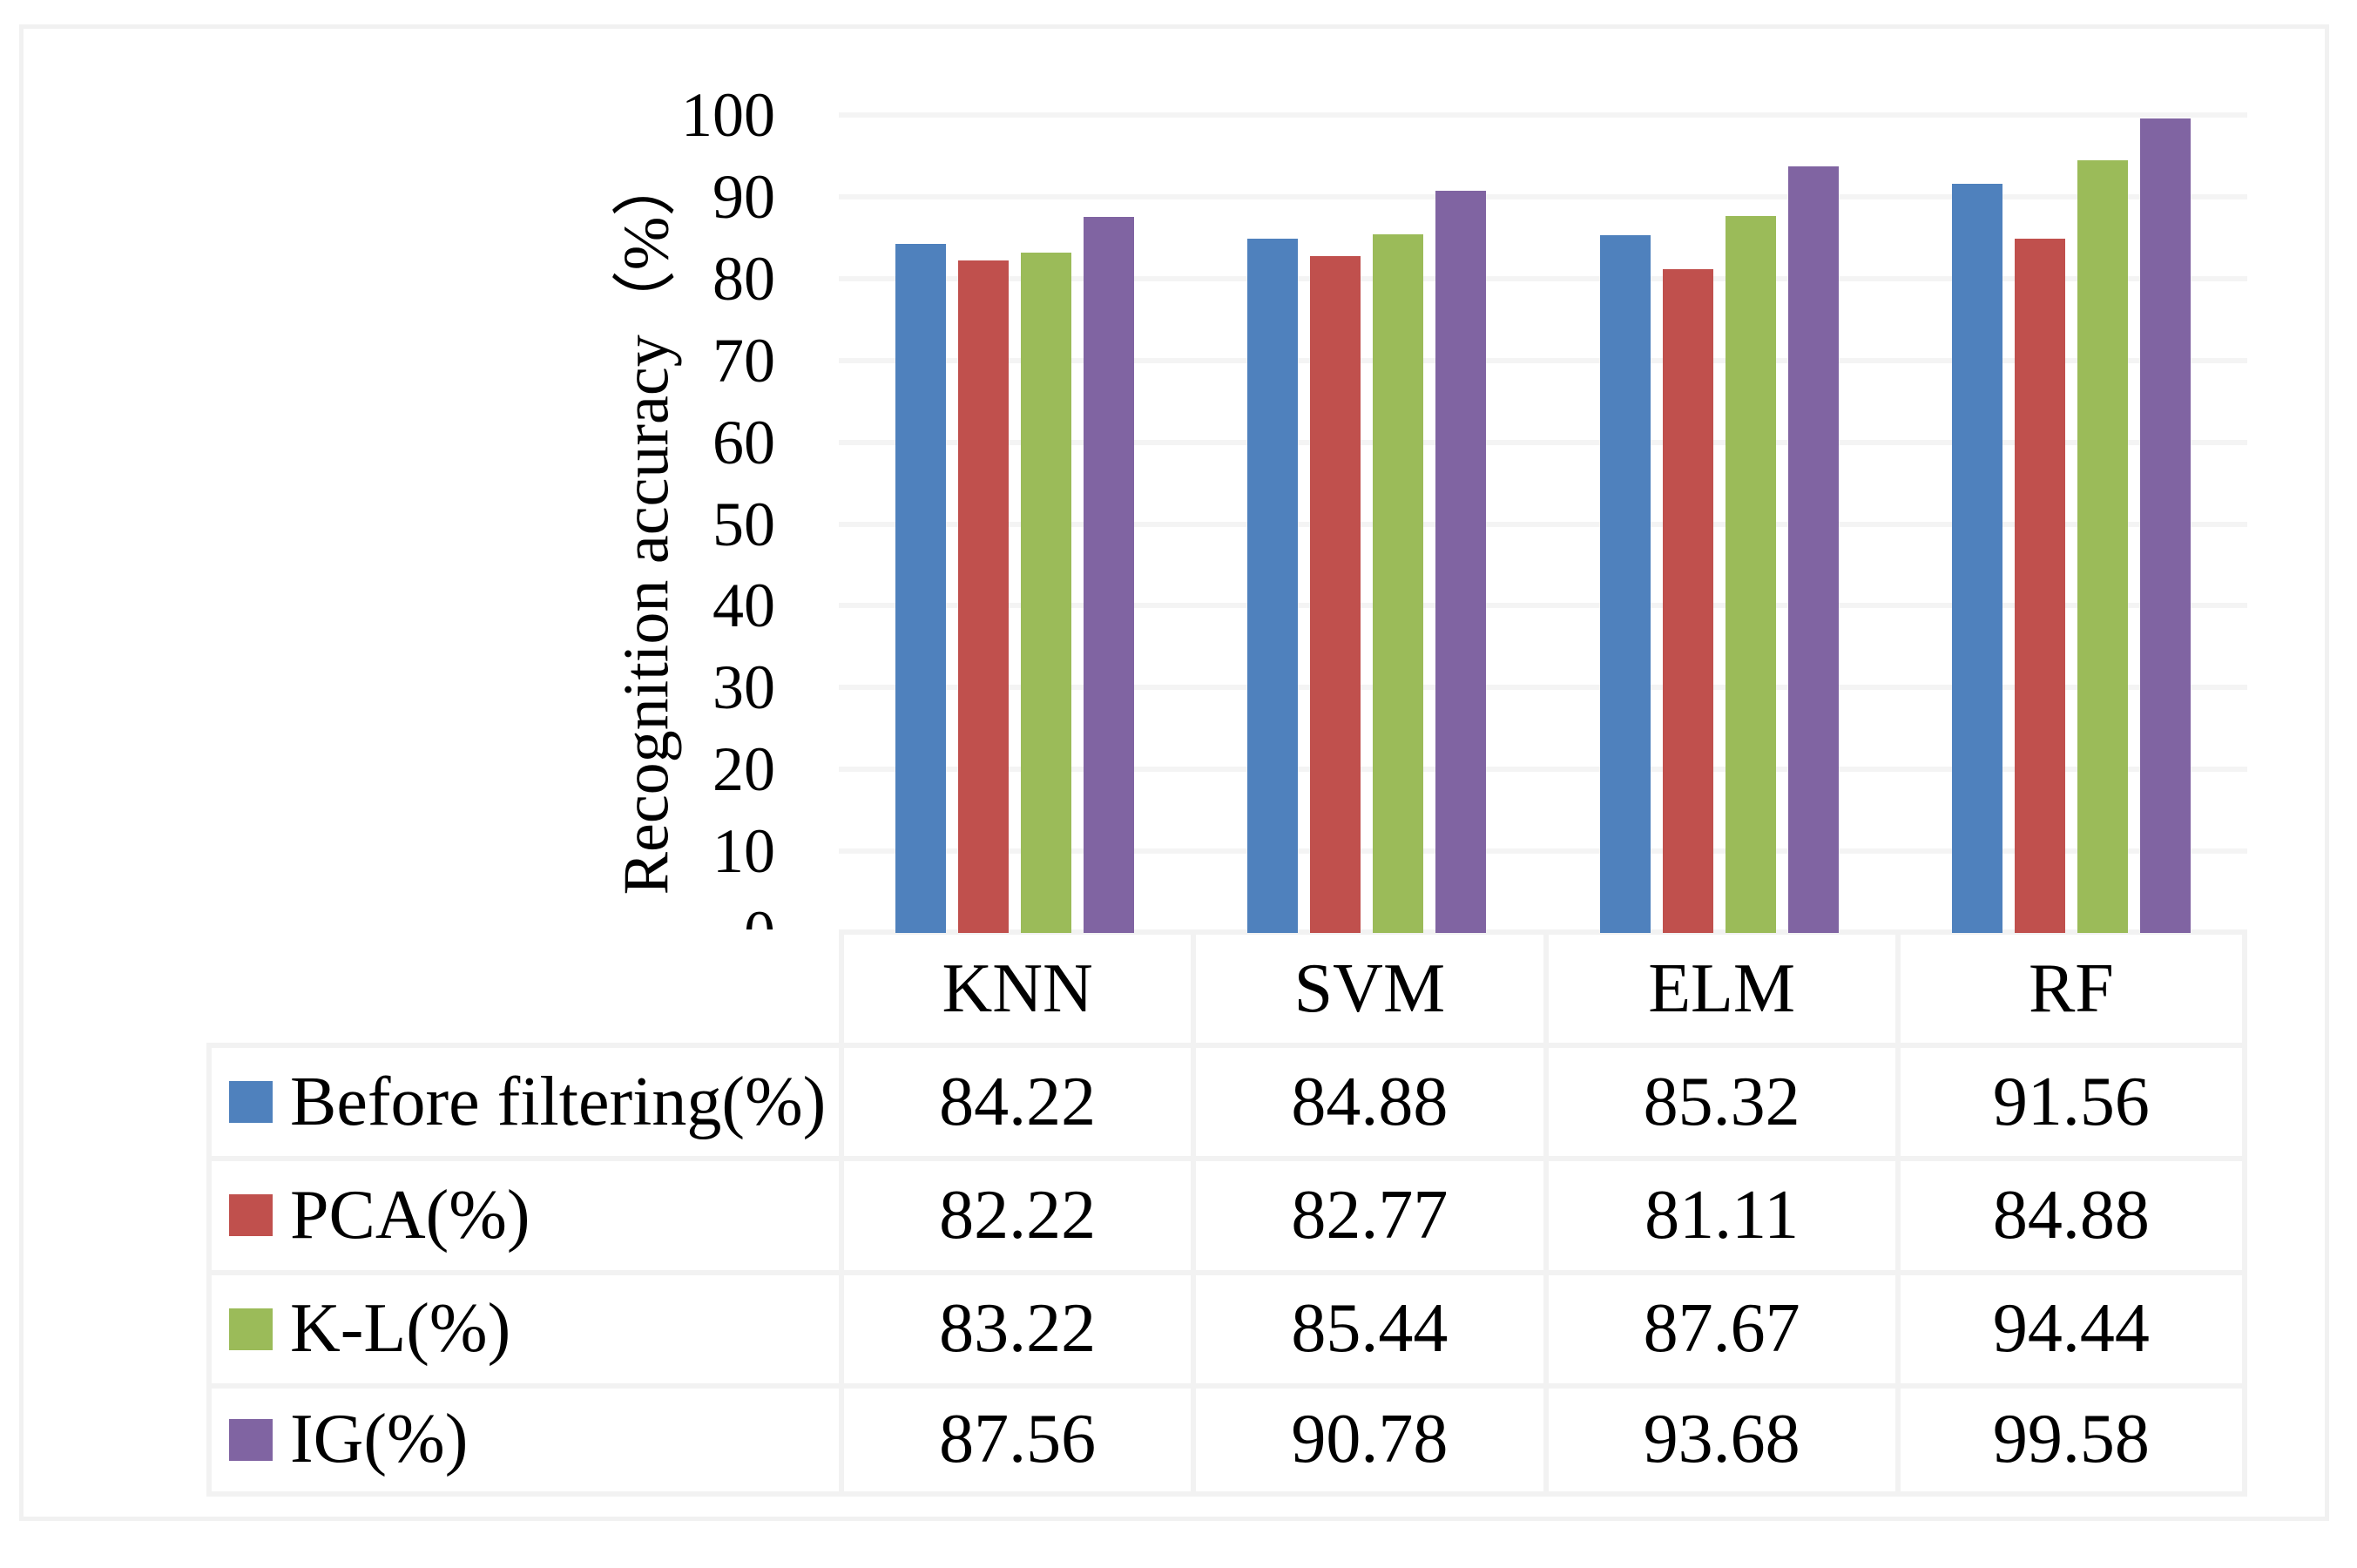  I want to click on legend-series-name: K-L(%), so click(400, 1329).